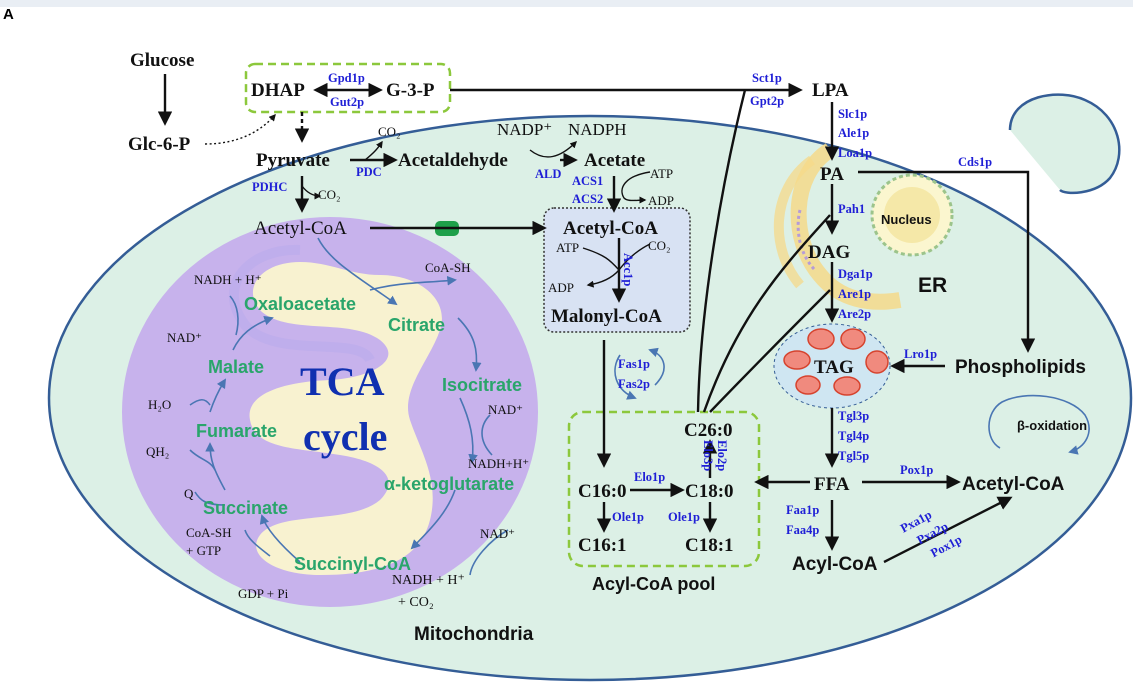 The width and height of the screenshot is (1133, 690). What do you see at coordinates (830, 90) in the screenshot?
I see `lpa-label: LPA` at bounding box center [830, 90].